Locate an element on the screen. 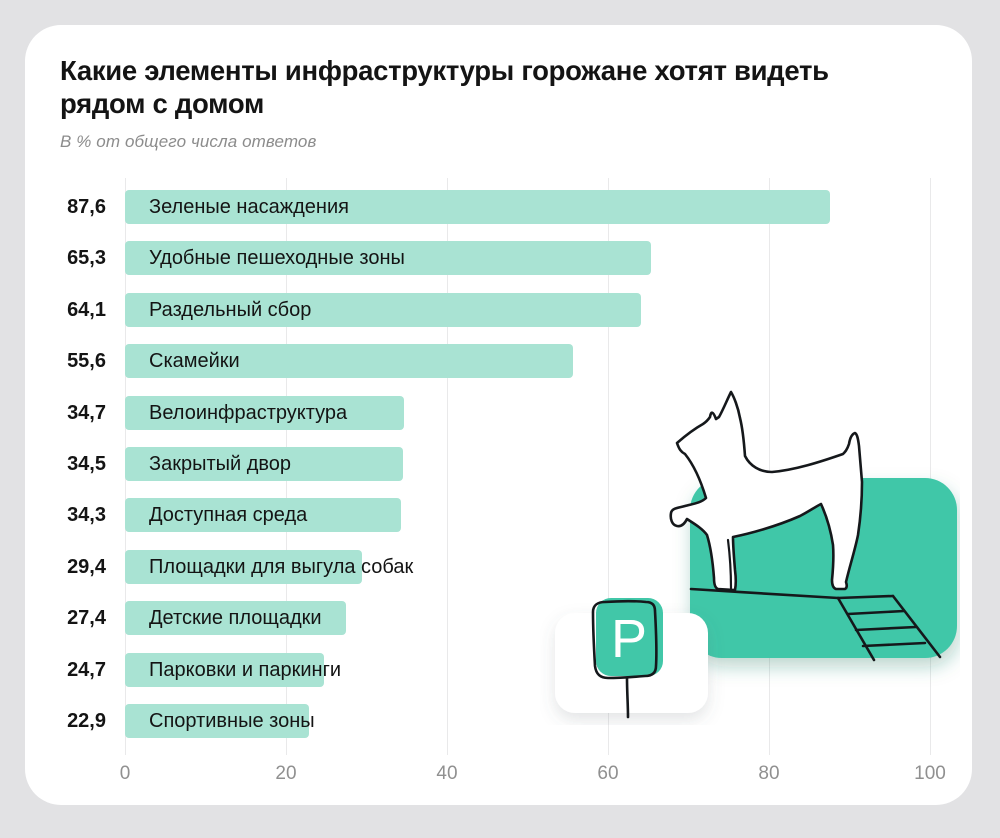  bar-row: 87,6 Зеленые насаждения is located at coordinates (500, 207).